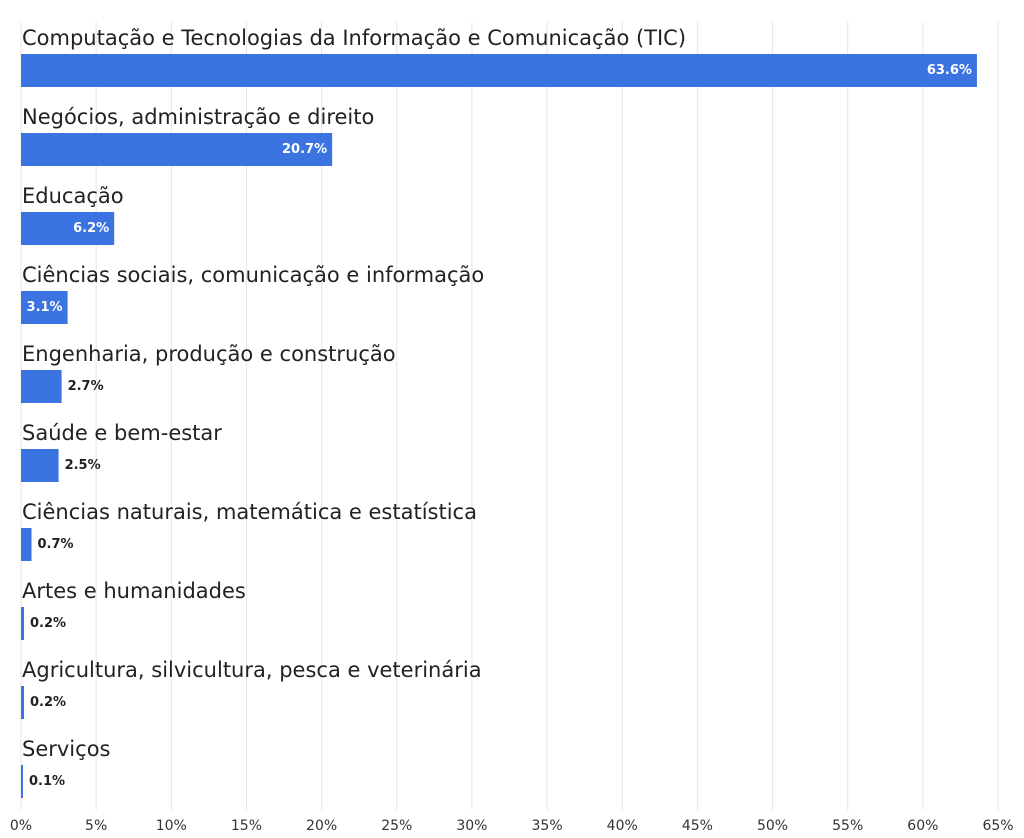 The width and height of the screenshot is (1024, 838). Describe the element at coordinates (86, 386) in the screenshot. I see `value-label: 2.7%` at that location.